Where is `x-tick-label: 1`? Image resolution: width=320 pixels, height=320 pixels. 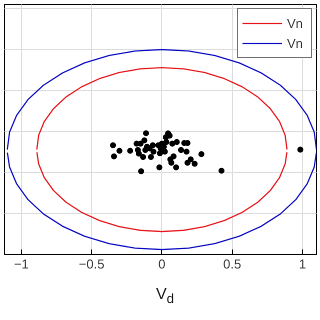
x-tick-label: 1 is located at coordinates (302, 264).